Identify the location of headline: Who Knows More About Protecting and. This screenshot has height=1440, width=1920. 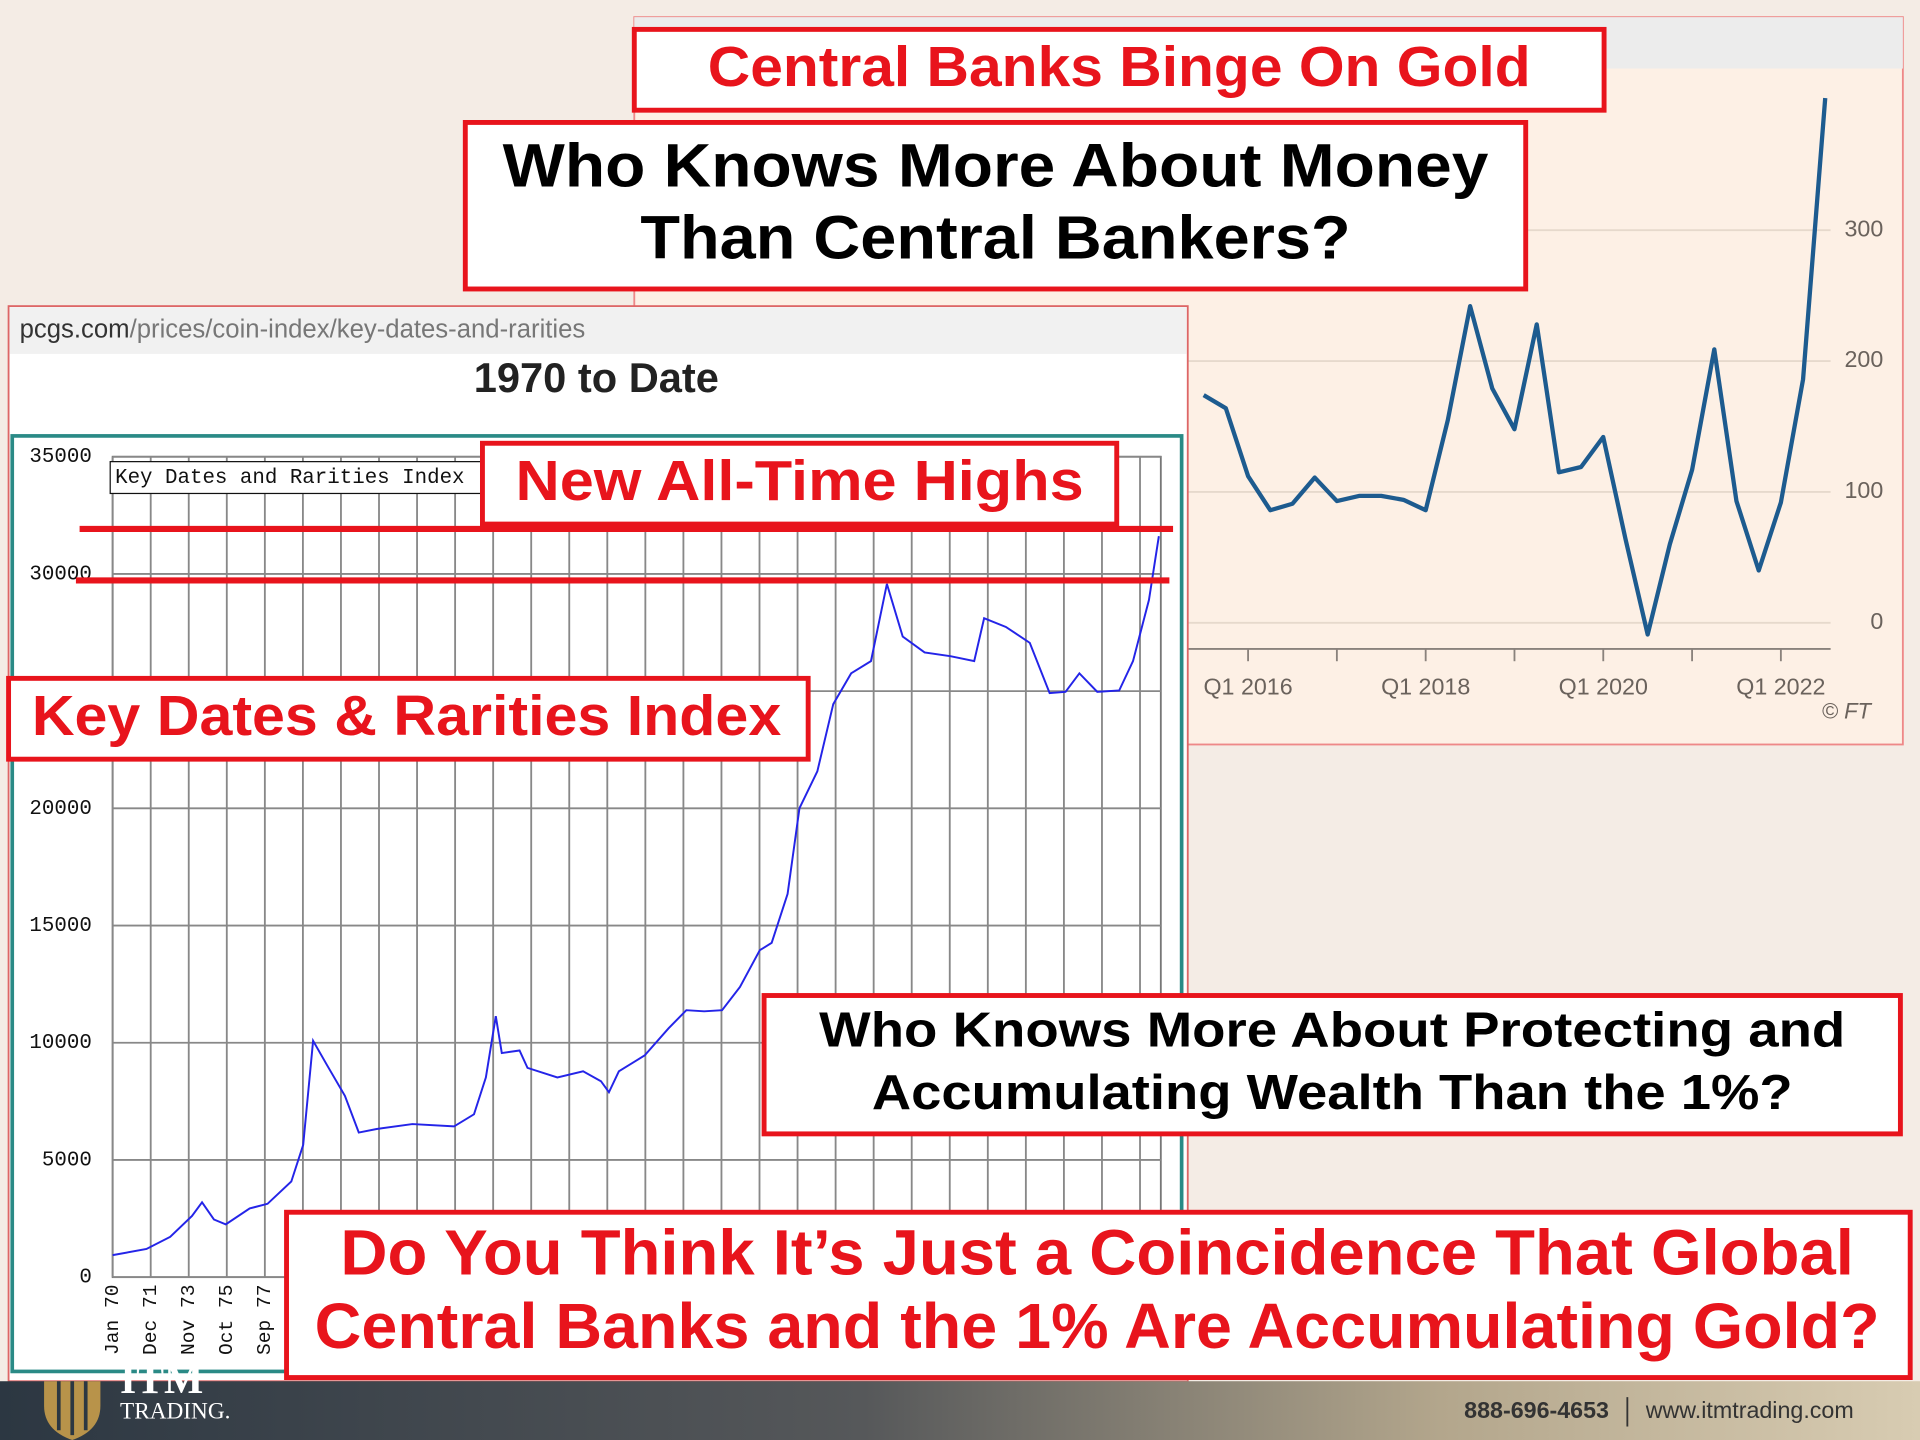
(1332, 1030).